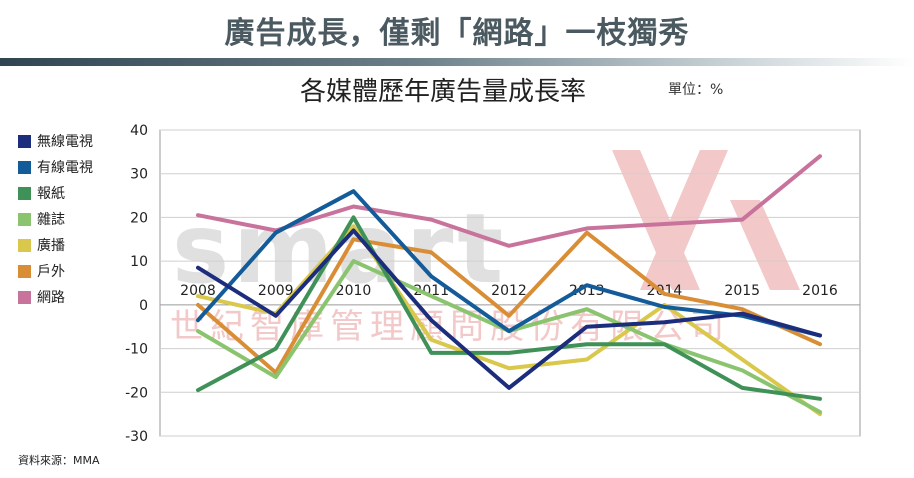  I want to click on header-rule, so click(457, 62).